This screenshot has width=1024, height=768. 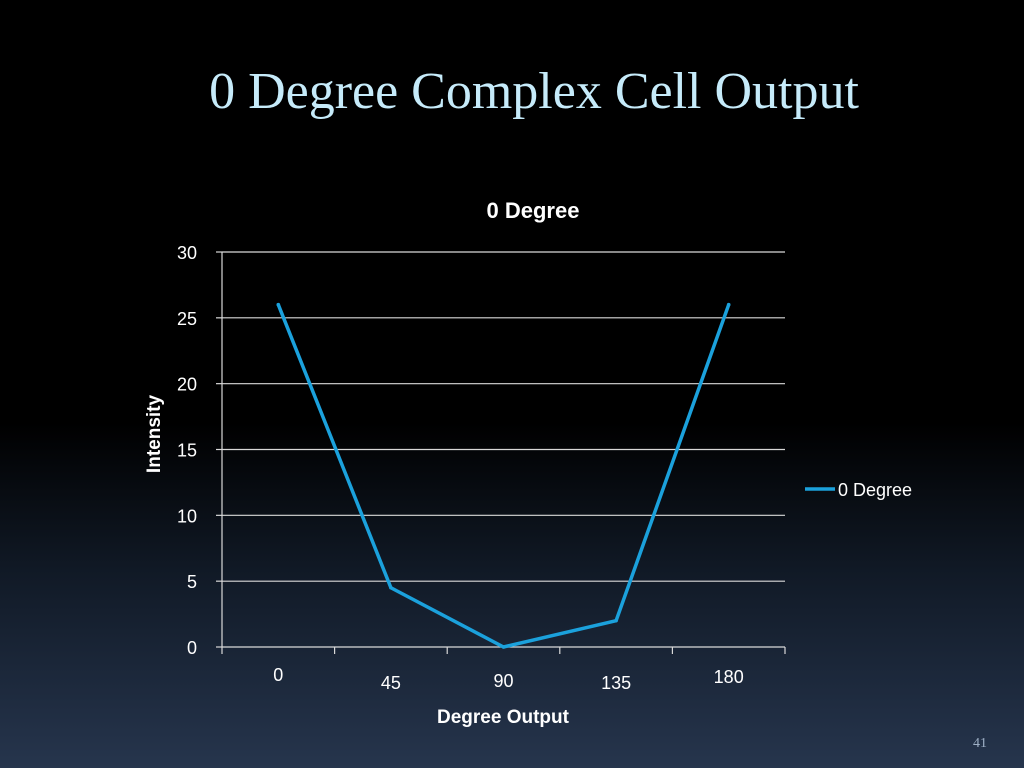 I want to click on slide-title: 0 Degree Complex Cell Output, so click(x=534, y=91).